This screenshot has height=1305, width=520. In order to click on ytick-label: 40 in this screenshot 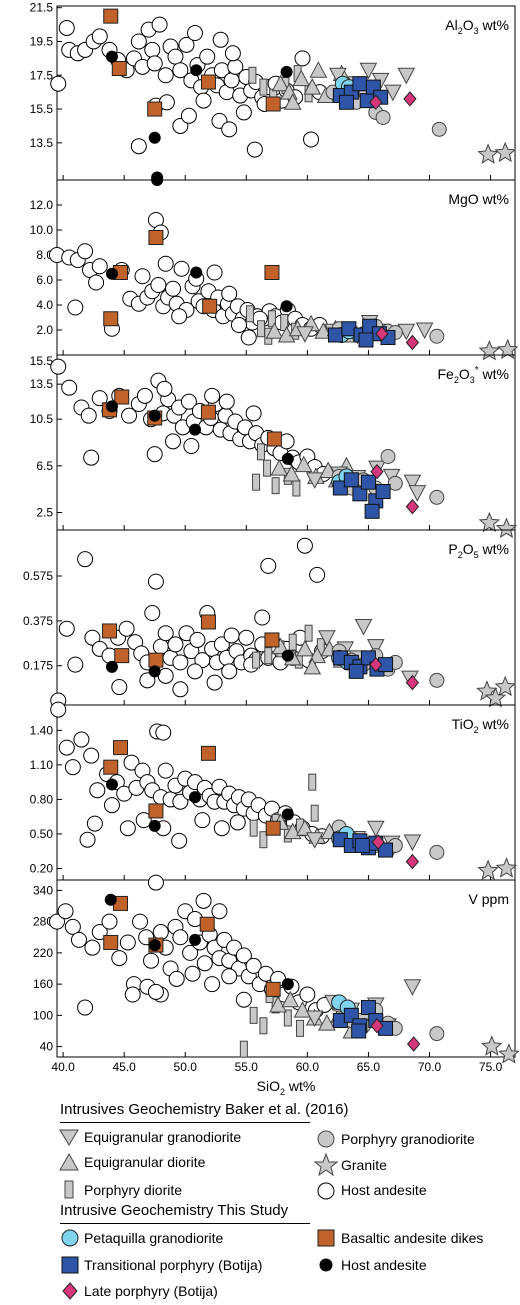, I will do `click(47, 1047)`.